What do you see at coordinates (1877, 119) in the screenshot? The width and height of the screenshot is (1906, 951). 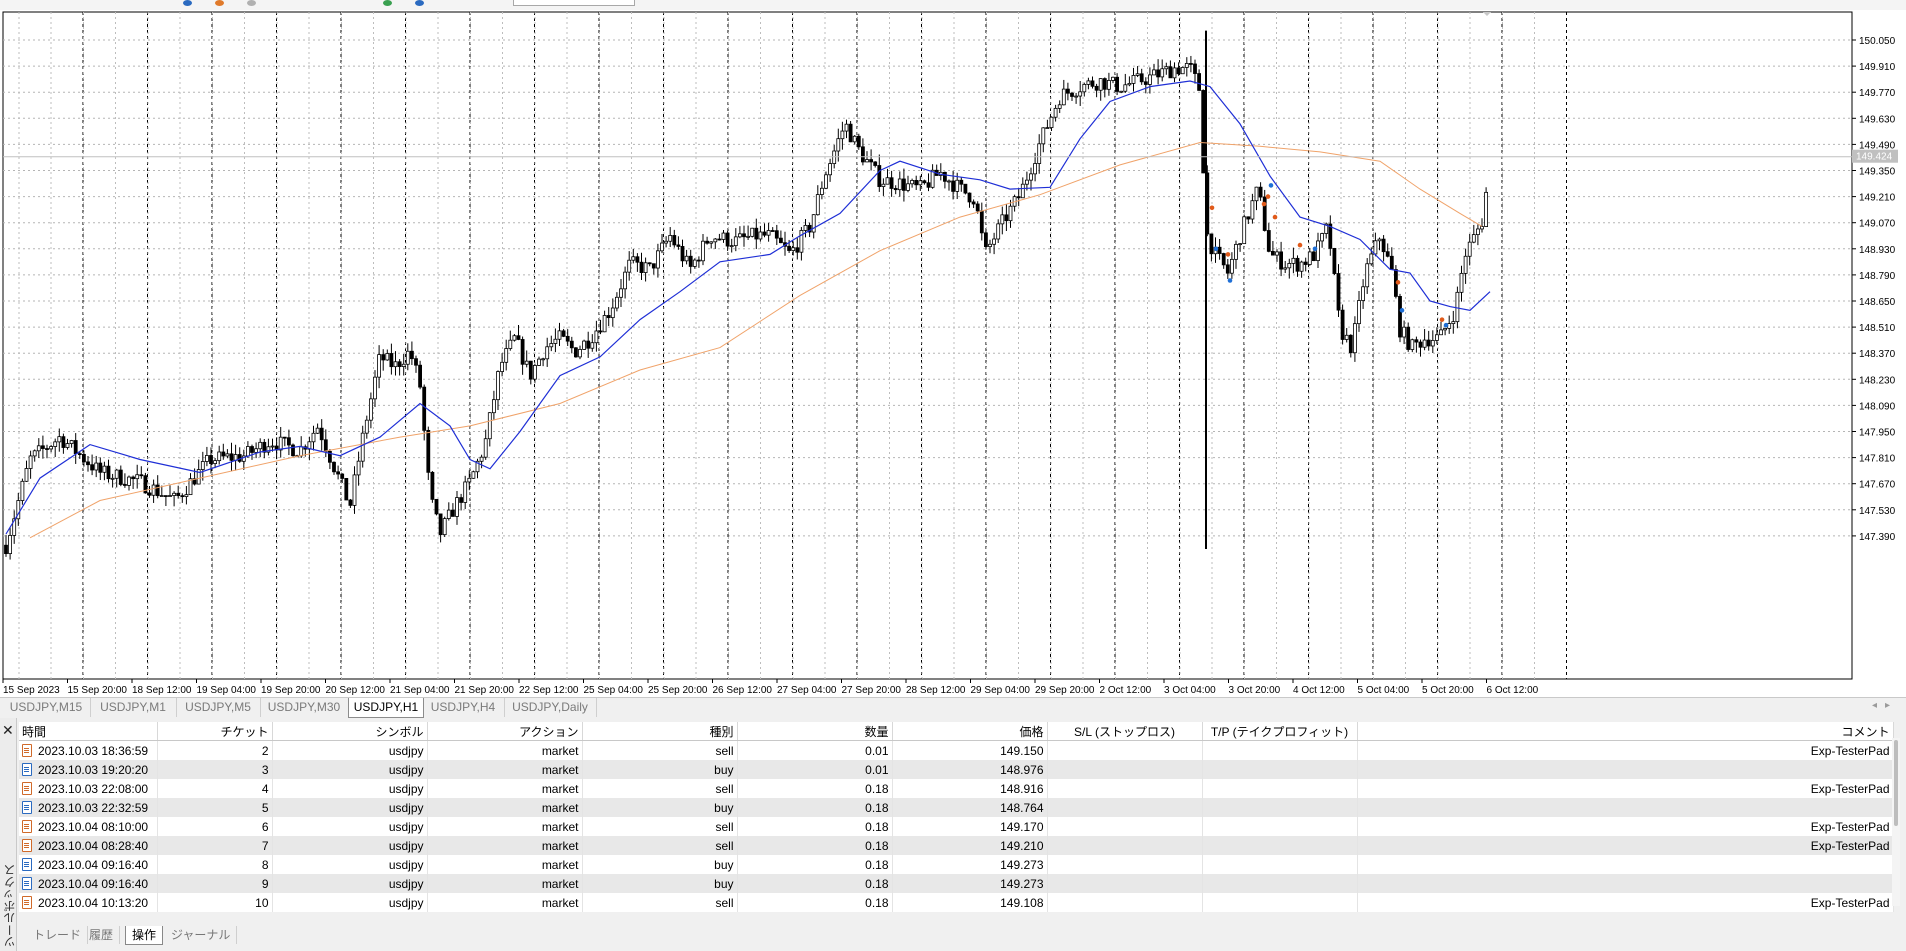 I see `price-tick-label: 149.630` at bounding box center [1877, 119].